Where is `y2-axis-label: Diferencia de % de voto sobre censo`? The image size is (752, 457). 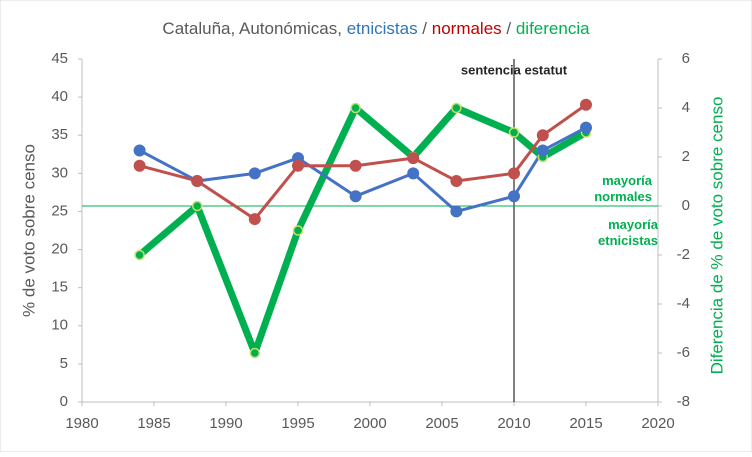 y2-axis-label: Diferencia de % de voto sobre censo is located at coordinates (716, 236).